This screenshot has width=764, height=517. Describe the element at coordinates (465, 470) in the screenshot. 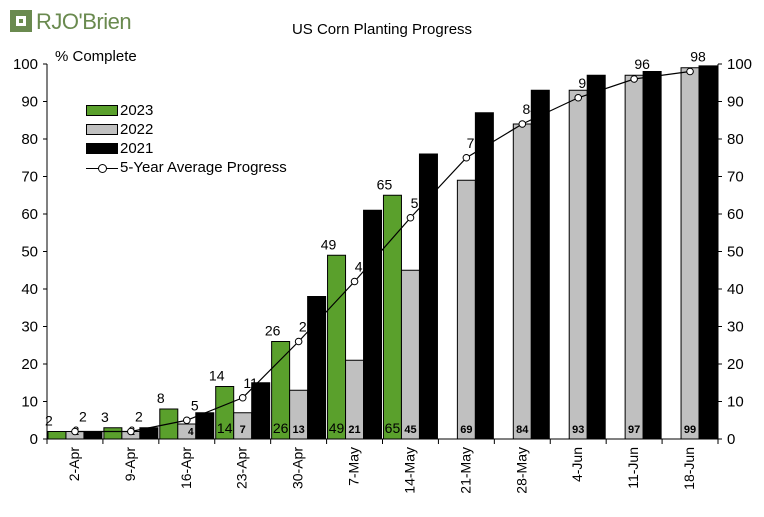

I see `x-tick-label: 21-May` at that location.